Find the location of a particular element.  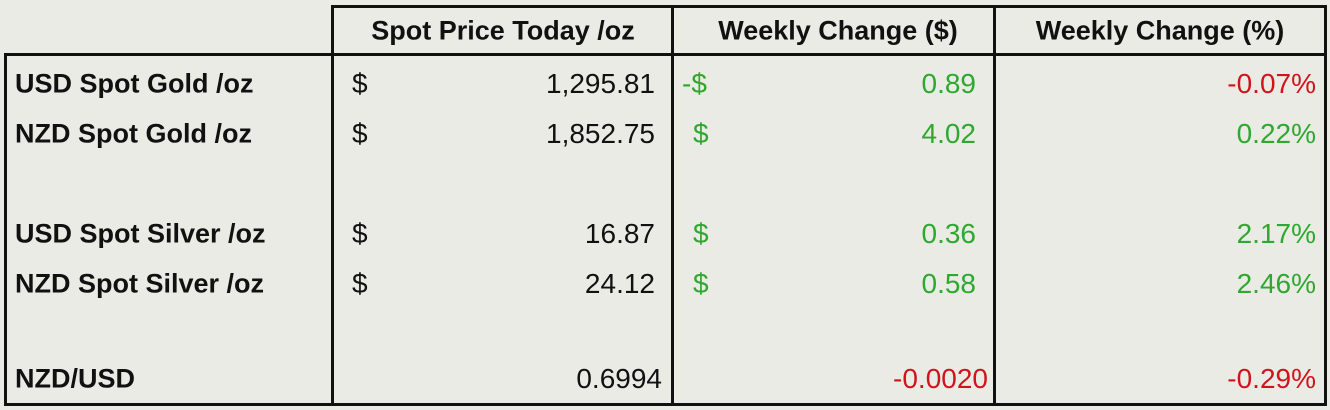

currency-symbol: -$ is located at coordinates (694, 83).